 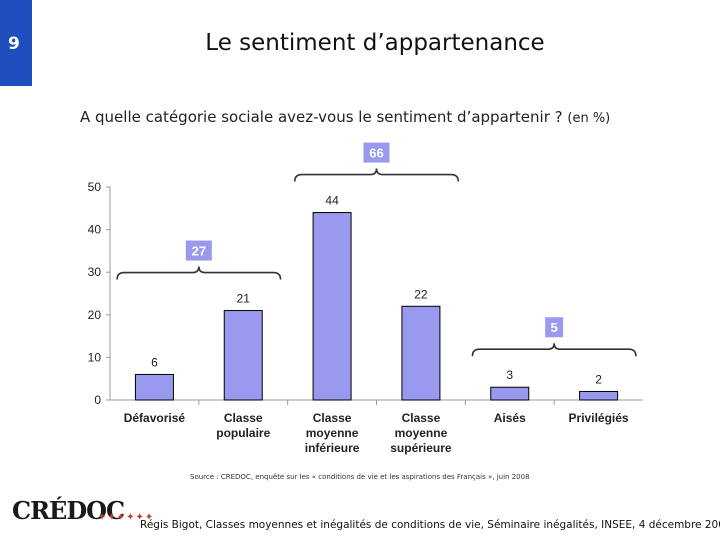 I want to click on page-number-box: 9, so click(x=16, y=43).